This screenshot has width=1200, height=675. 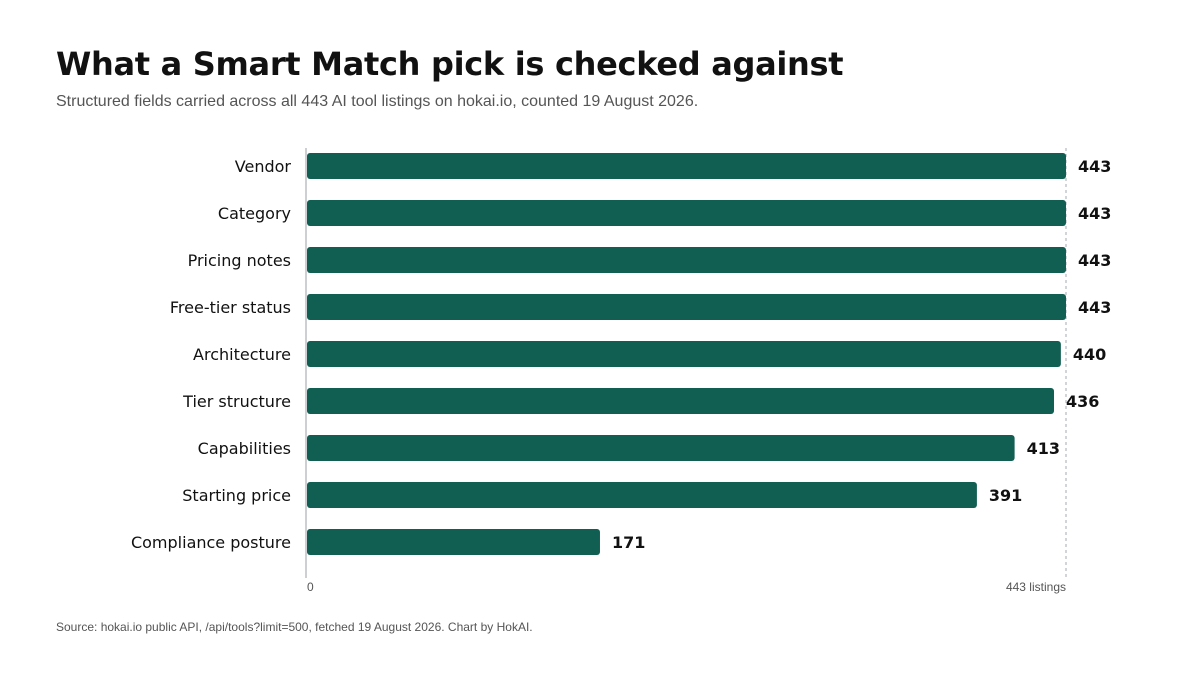 What do you see at coordinates (244, 448) in the screenshot?
I see `category-label: Capabilities` at bounding box center [244, 448].